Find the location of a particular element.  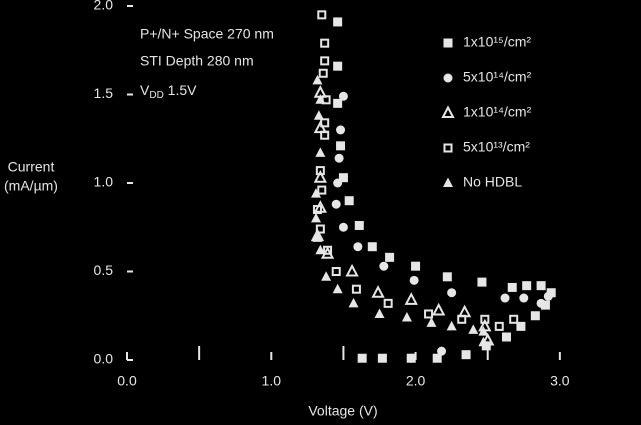

legend-label: 5x10¹⁴/cm² is located at coordinates (497, 77).